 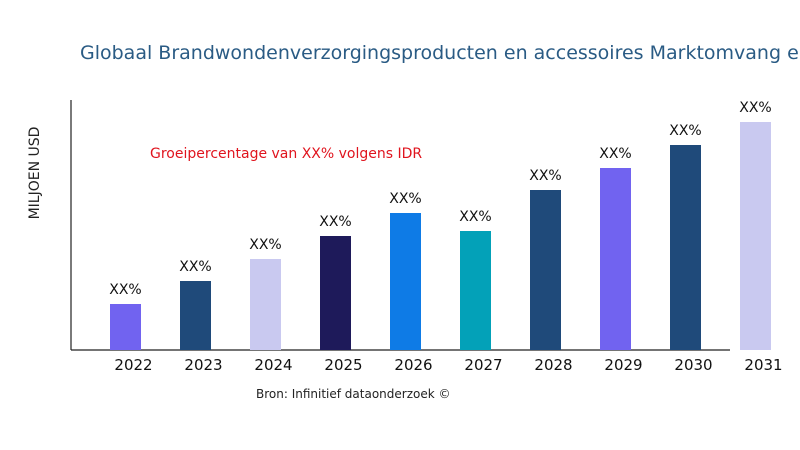 I want to click on x-tick-label-2030: 2030, so click(x=693, y=365).